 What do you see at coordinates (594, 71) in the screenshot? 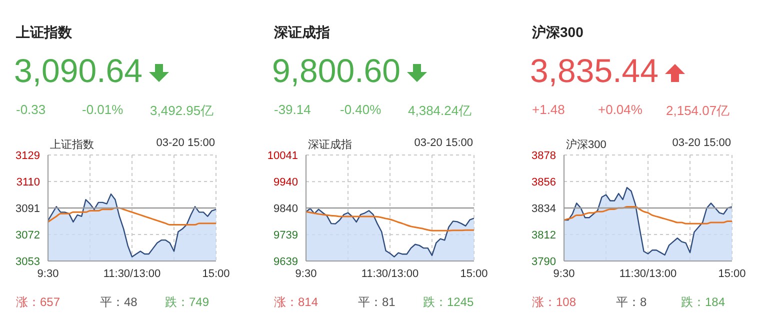
I see `text: 3,835.44` at bounding box center [594, 71].